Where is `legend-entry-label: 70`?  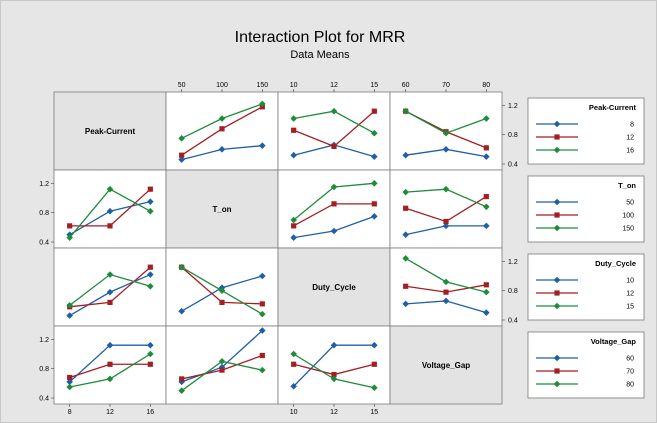
legend-entry-label: 70 is located at coordinates (630, 372).